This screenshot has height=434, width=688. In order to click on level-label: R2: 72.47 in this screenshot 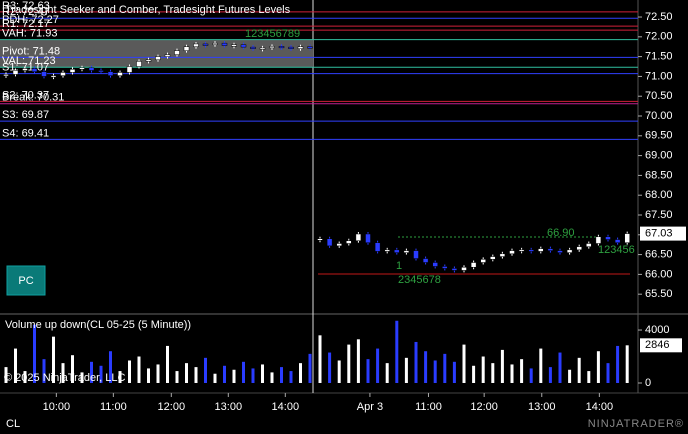, I will do `click(26, 12)`.